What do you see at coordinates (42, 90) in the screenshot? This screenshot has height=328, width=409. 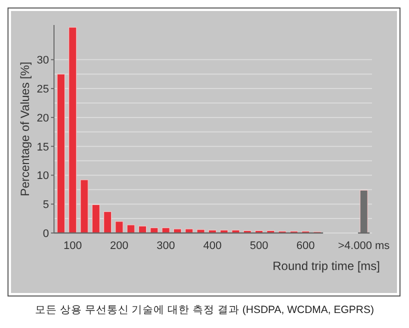 I see `y-tick-label: 25` at bounding box center [42, 90].